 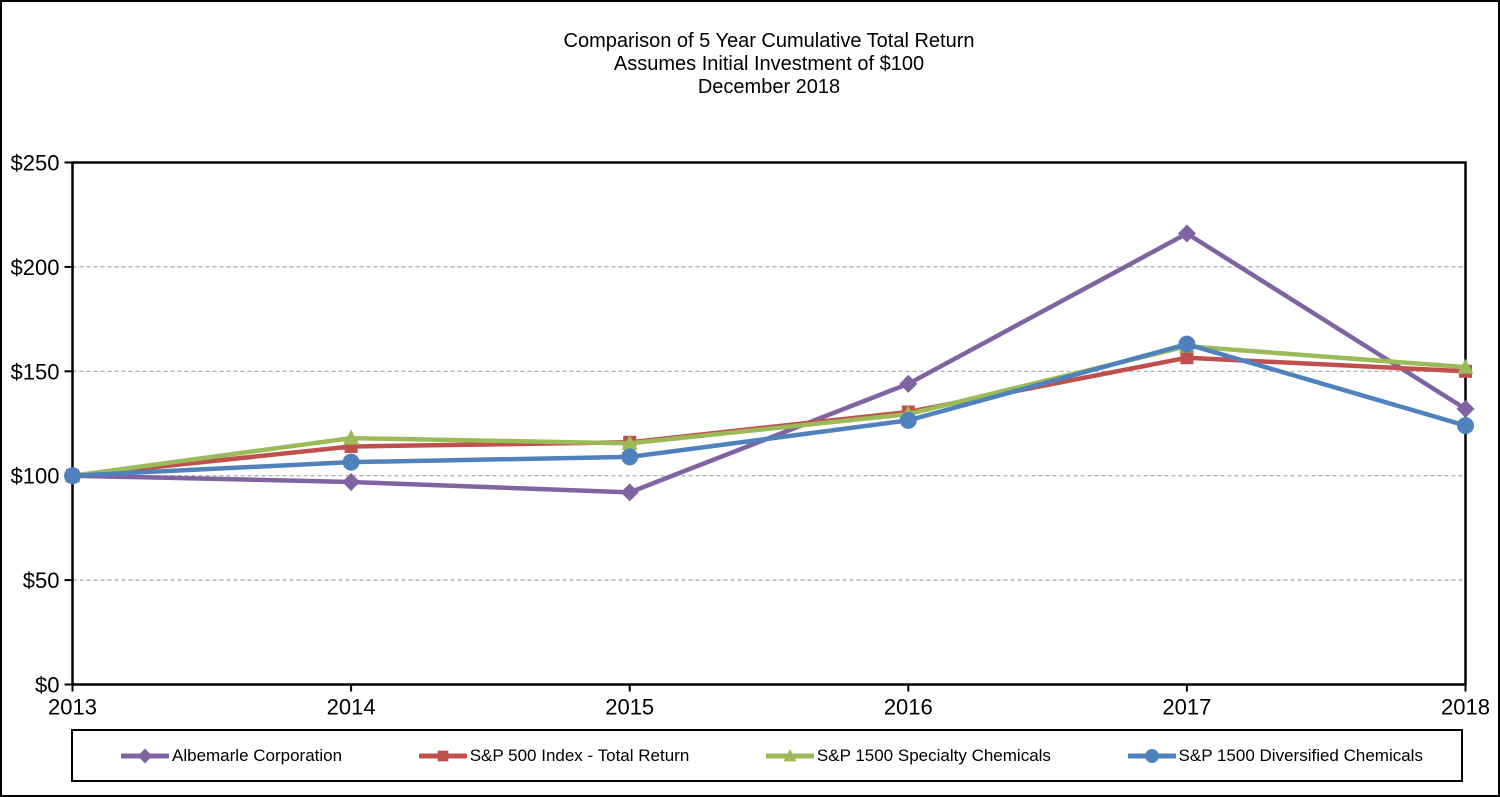 What do you see at coordinates (35, 476) in the screenshot?
I see `y-axis-tick-label: $100` at bounding box center [35, 476].